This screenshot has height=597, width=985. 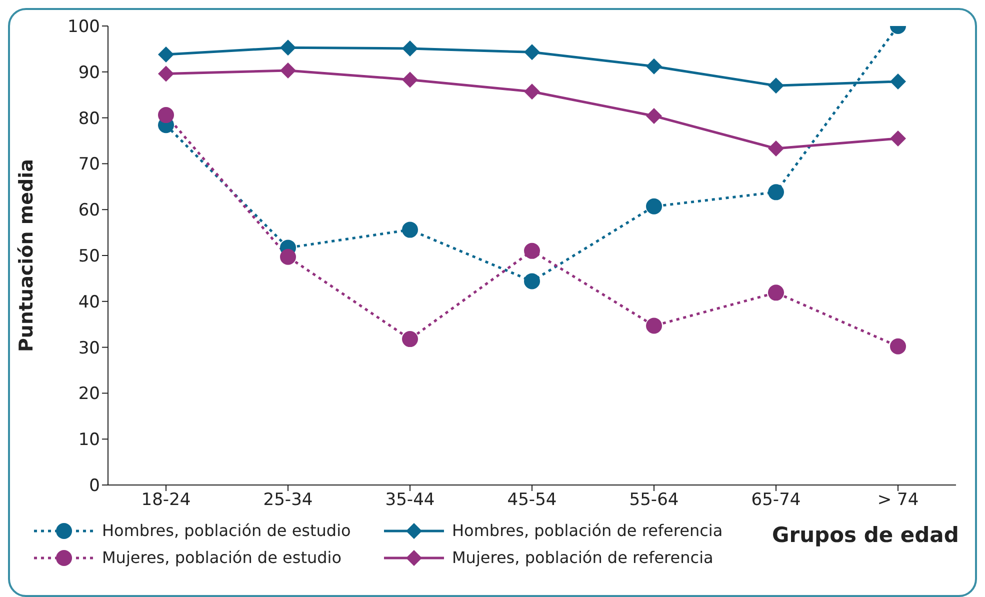 What do you see at coordinates (89, 302) in the screenshot?
I see `y-tick-label: 40` at bounding box center [89, 302].